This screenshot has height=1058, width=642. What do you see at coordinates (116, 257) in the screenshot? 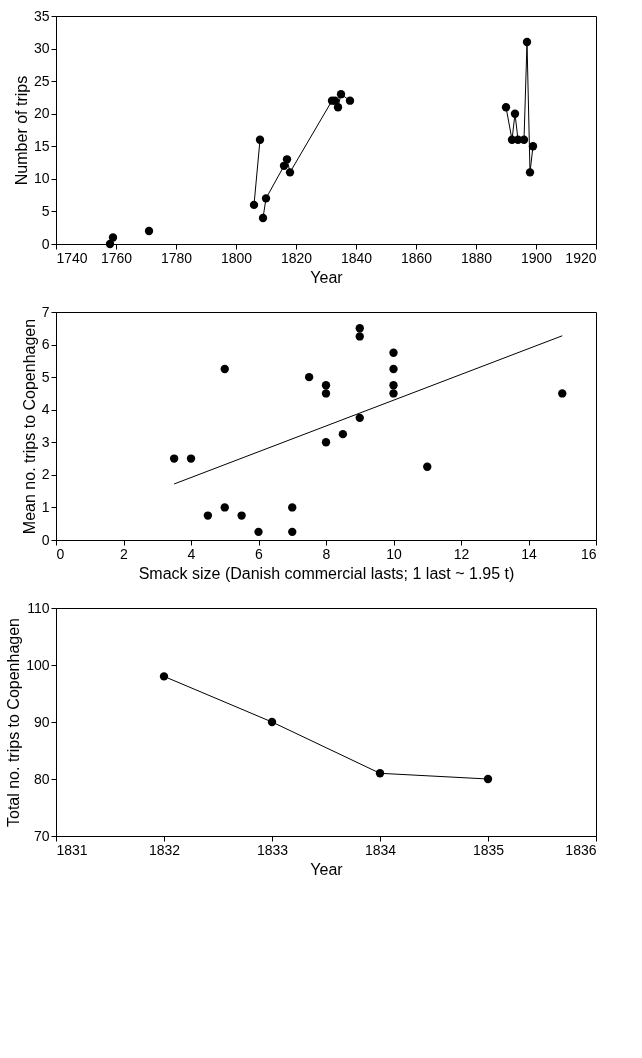
I see `x-tick-label: 1760` at bounding box center [116, 257].